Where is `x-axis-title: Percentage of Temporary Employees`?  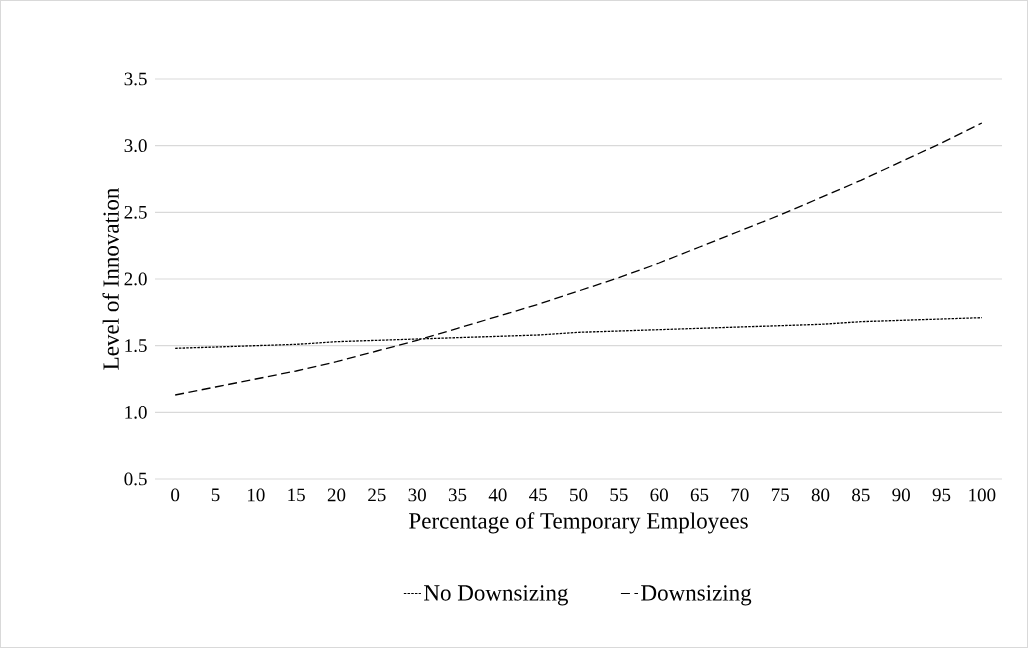
x-axis-title: Percentage of Temporary Employees is located at coordinates (578, 523).